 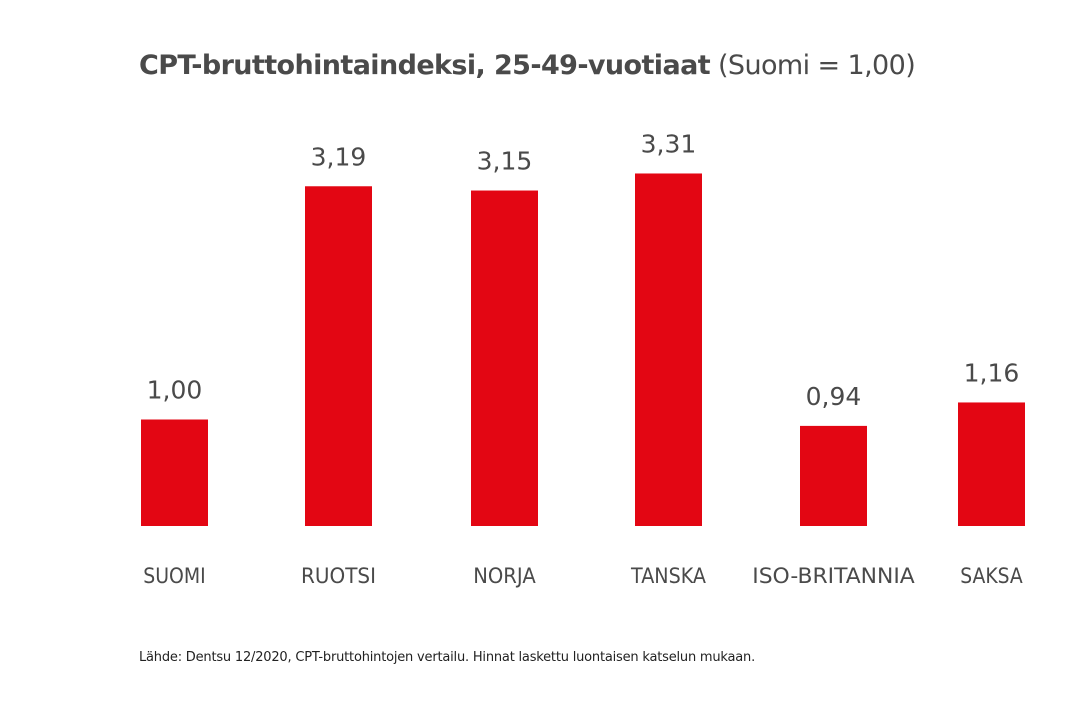 What do you see at coordinates (817, 65) in the screenshot?
I see `chart-subtitle: (Suomi = 1,00)` at bounding box center [817, 65].